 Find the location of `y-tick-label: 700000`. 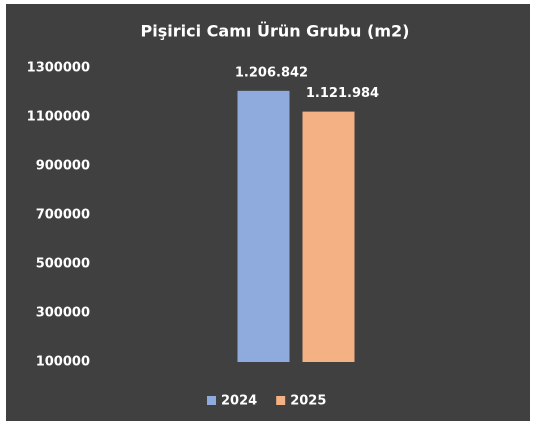

y-tick-label: 700000 is located at coordinates (63, 215).